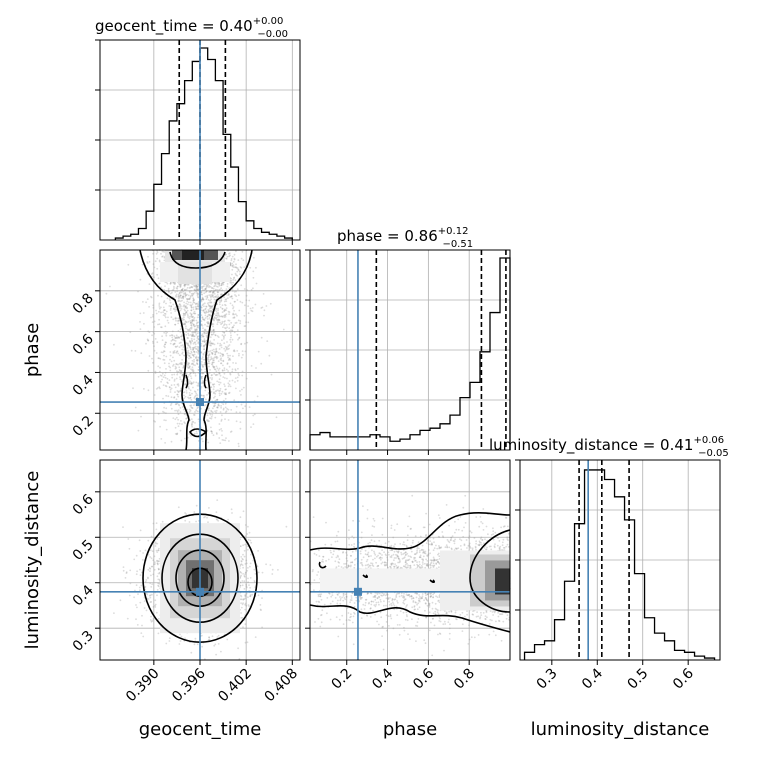 The width and height of the screenshot is (760, 760). I want to click on panel-geocent-phase-point-2070, so click(191, 293).